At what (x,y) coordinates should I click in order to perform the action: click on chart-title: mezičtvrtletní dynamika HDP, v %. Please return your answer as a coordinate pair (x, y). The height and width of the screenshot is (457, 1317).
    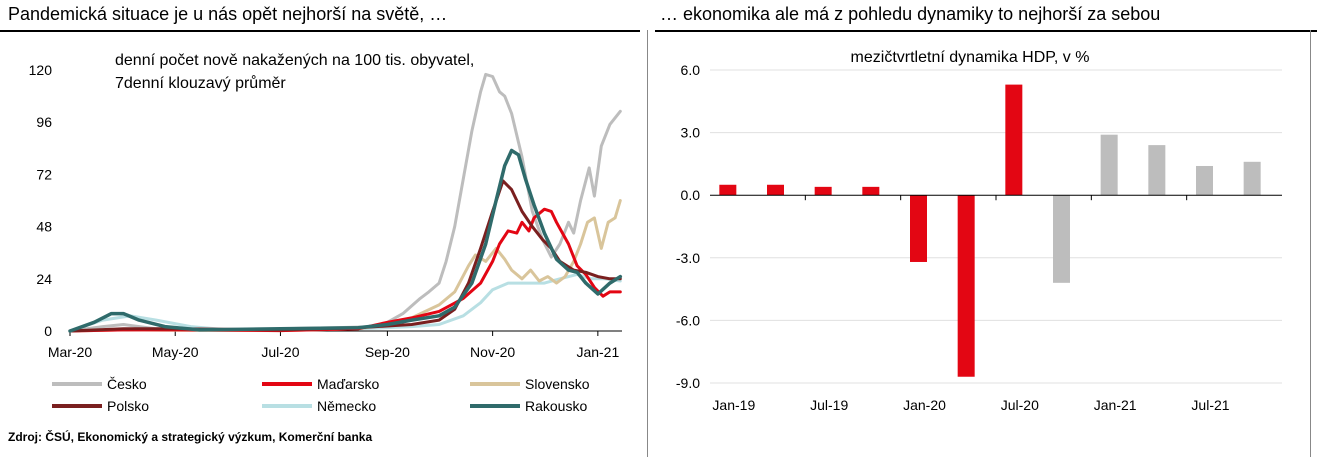
    Looking at the image, I should click on (970, 57).